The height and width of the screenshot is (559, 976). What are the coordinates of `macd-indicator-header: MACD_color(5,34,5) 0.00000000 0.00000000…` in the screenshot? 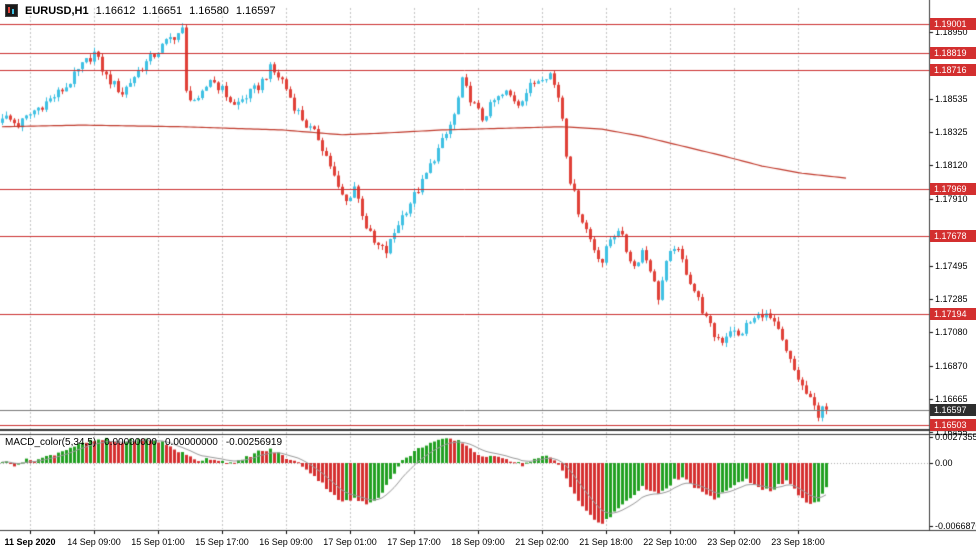 It's located at (143, 442).